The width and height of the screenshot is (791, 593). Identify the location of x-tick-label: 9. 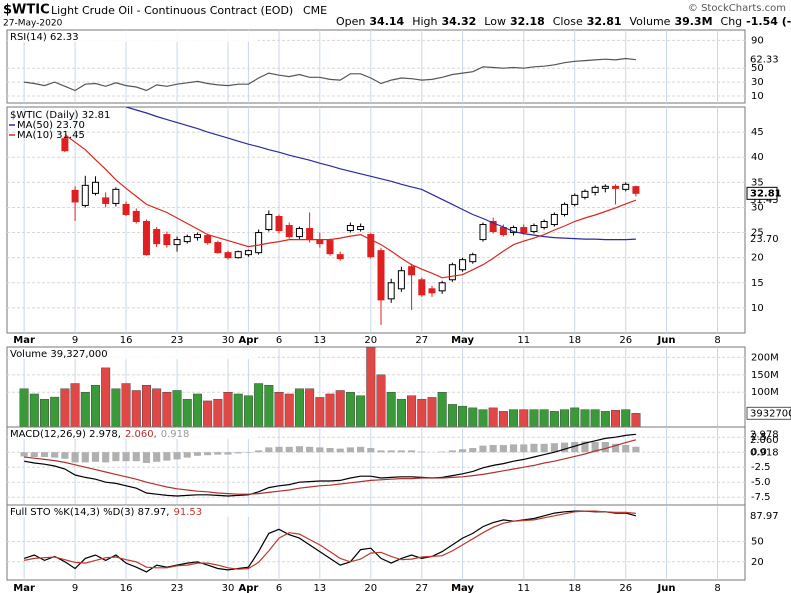
(75, 340).